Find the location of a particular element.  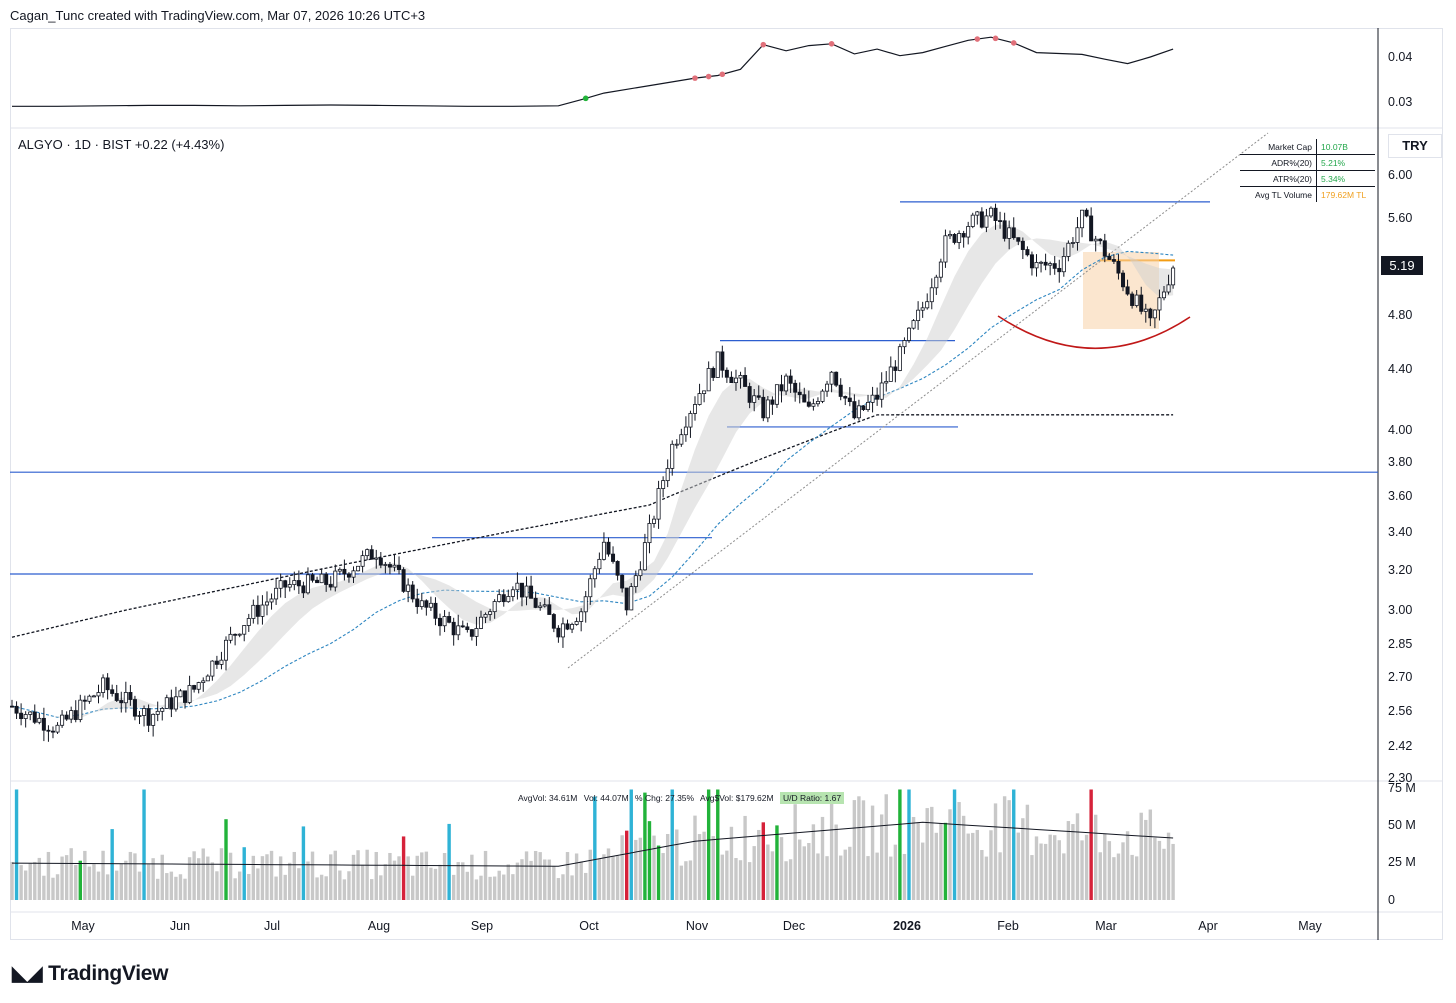

month-label: Feb is located at coordinates (1008, 926).